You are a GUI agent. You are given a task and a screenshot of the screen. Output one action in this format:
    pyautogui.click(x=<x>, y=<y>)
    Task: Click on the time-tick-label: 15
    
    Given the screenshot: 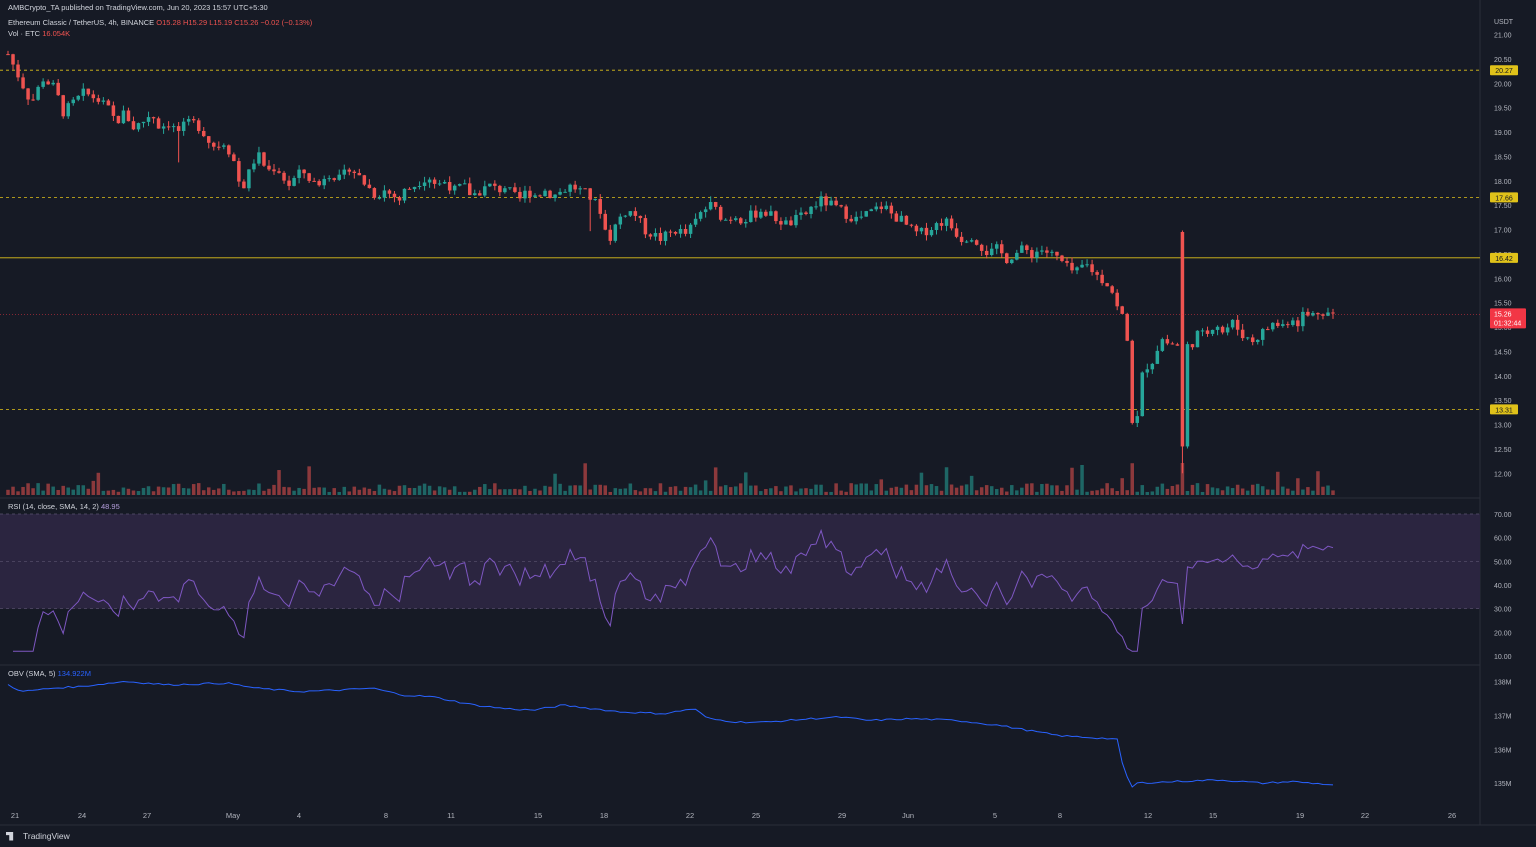 What is the action you would take?
    pyautogui.click(x=538, y=815)
    